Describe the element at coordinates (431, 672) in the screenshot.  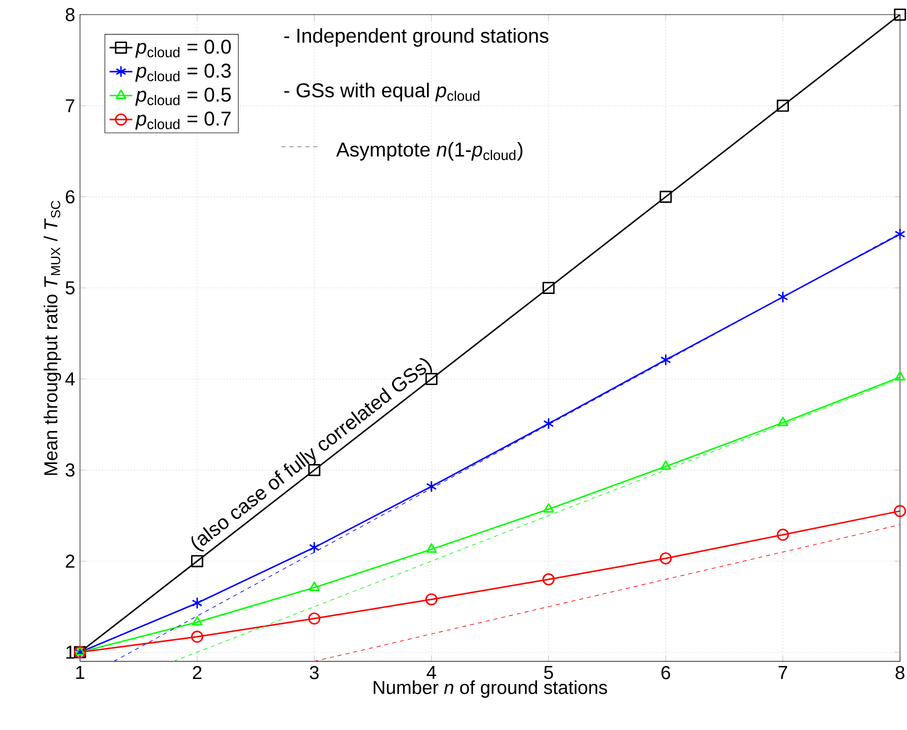
I see `x-tick-label: 4` at that location.